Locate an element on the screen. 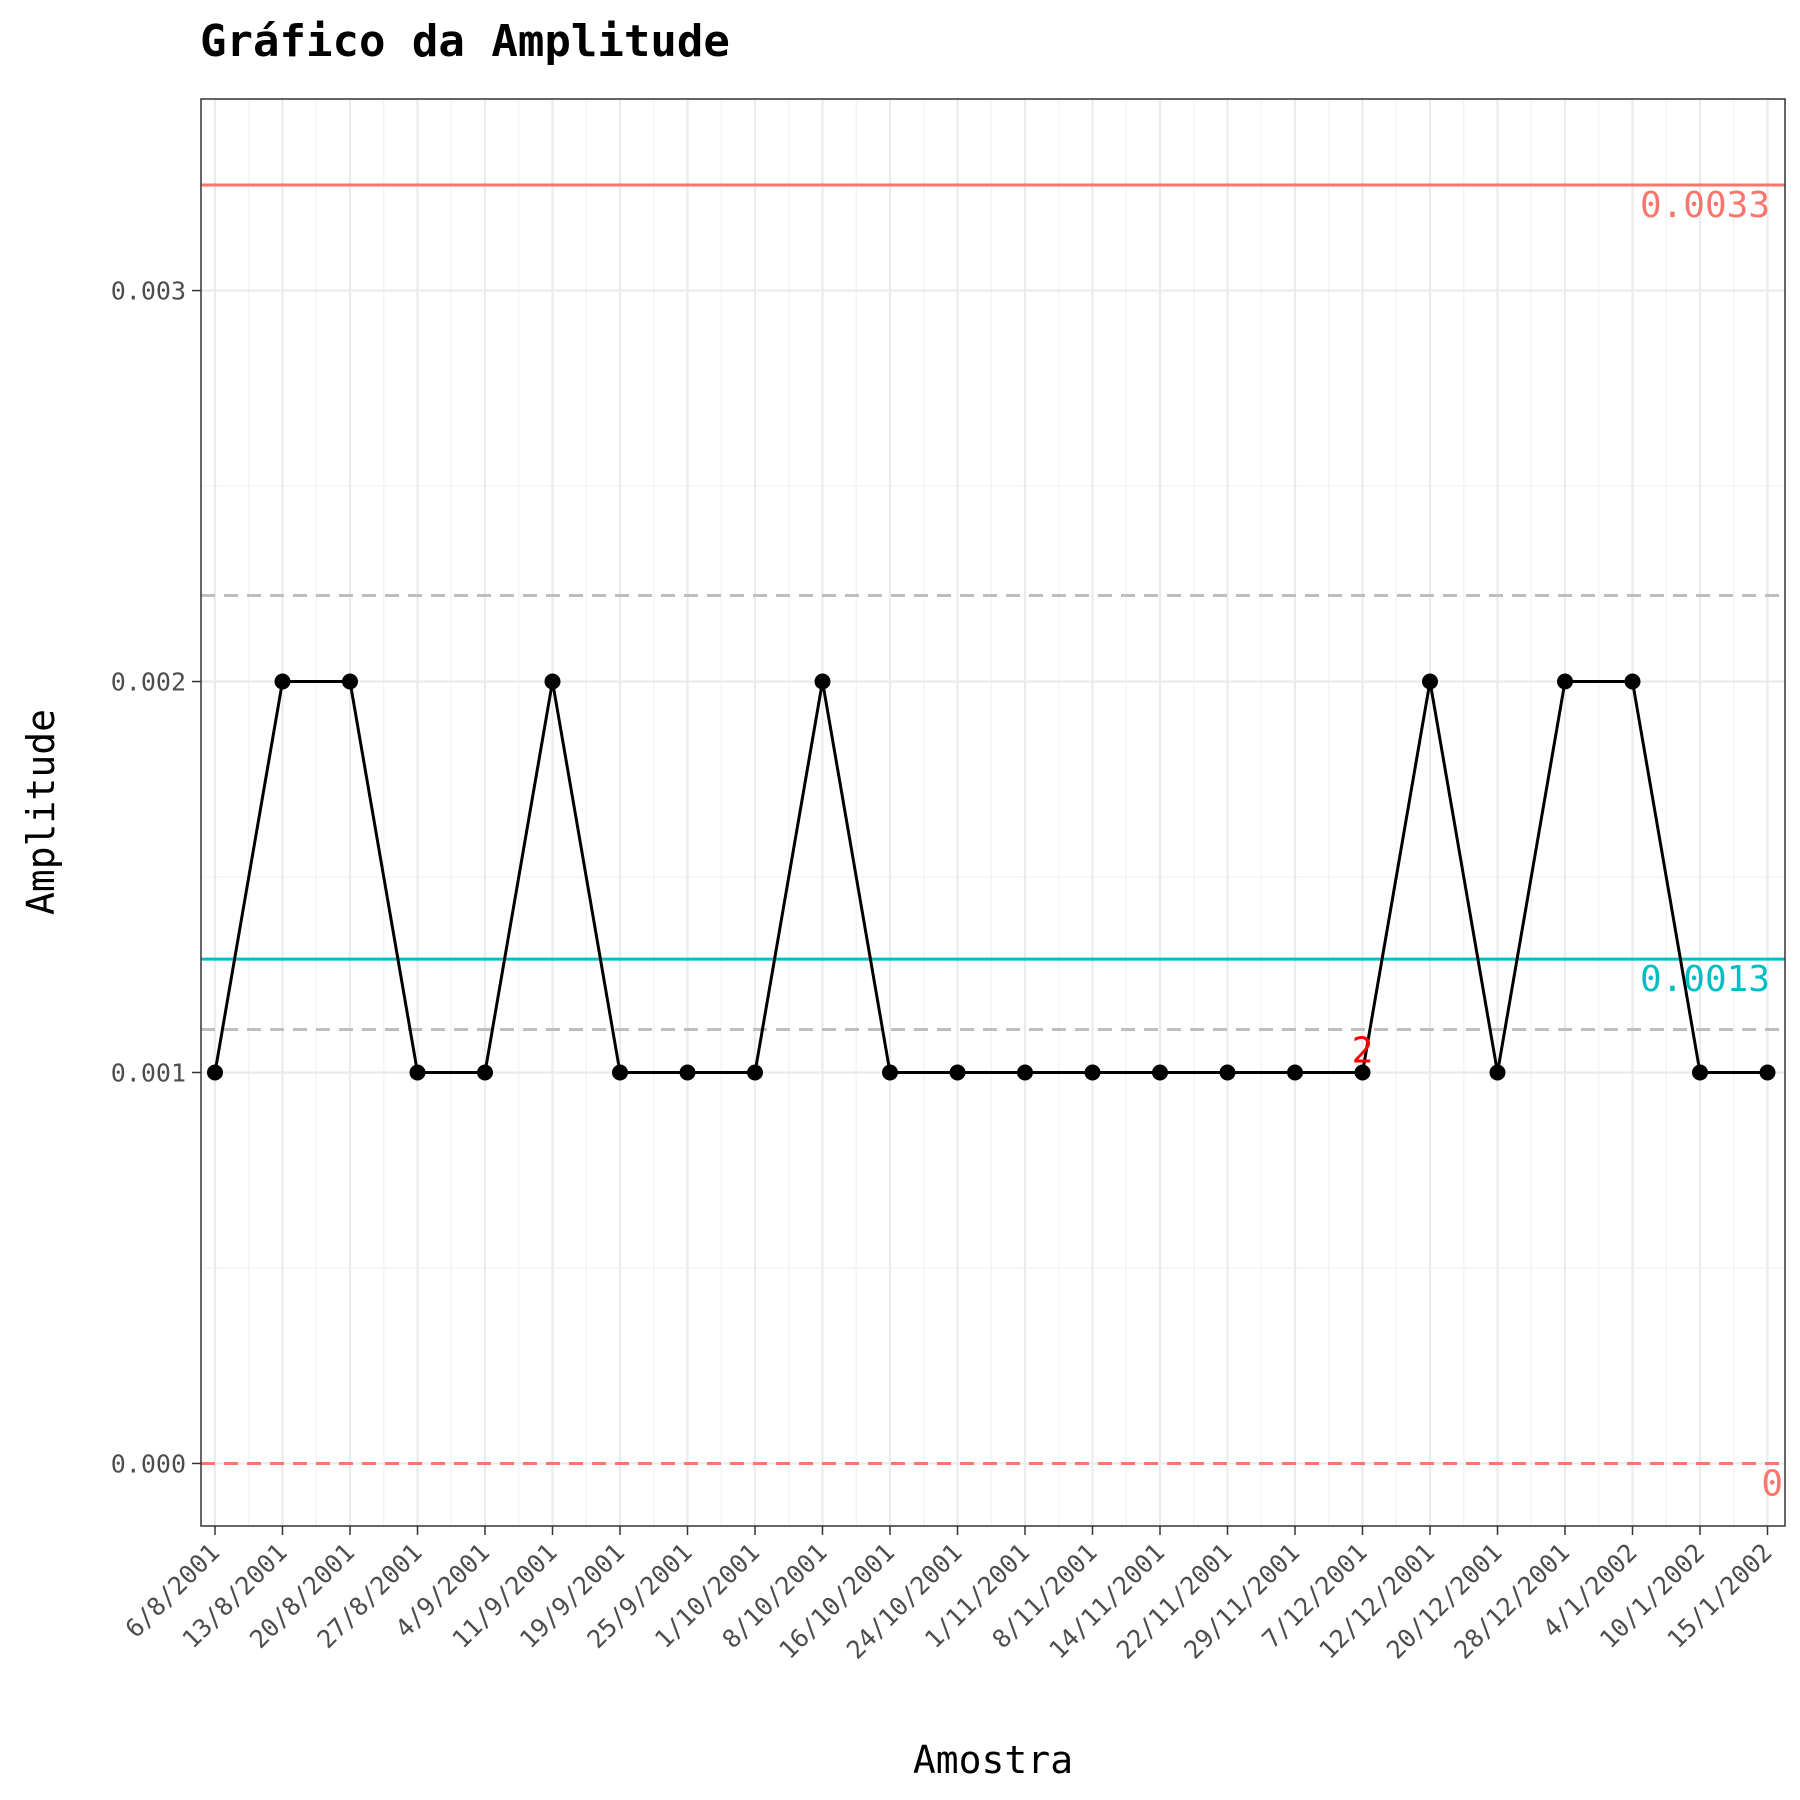 The image size is (1800, 1800). y-tick-label: 0.001 is located at coordinates (148, 1072).